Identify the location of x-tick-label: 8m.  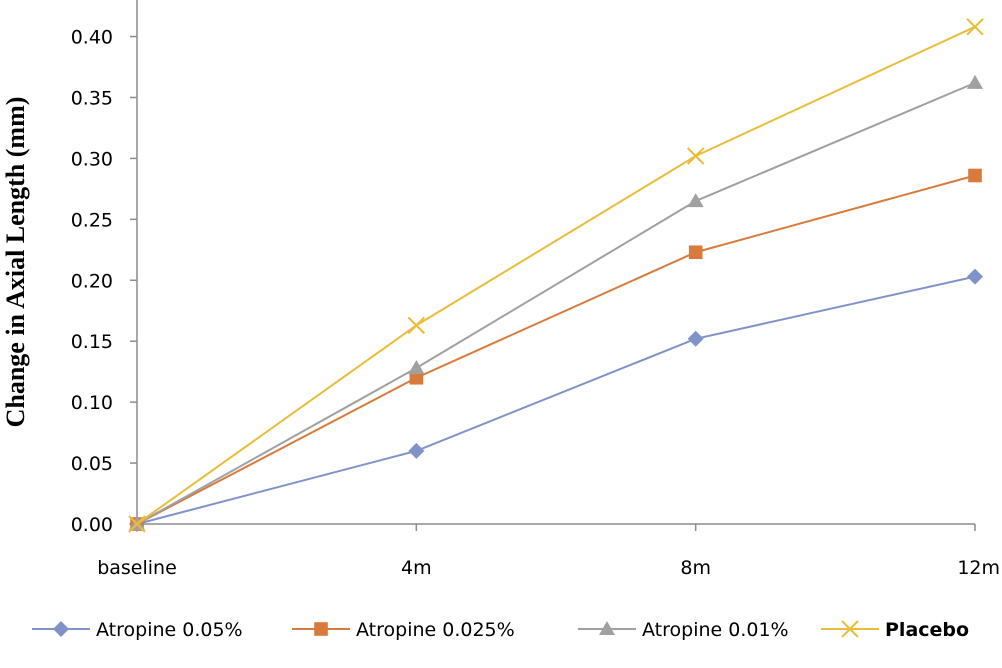
(695, 568).